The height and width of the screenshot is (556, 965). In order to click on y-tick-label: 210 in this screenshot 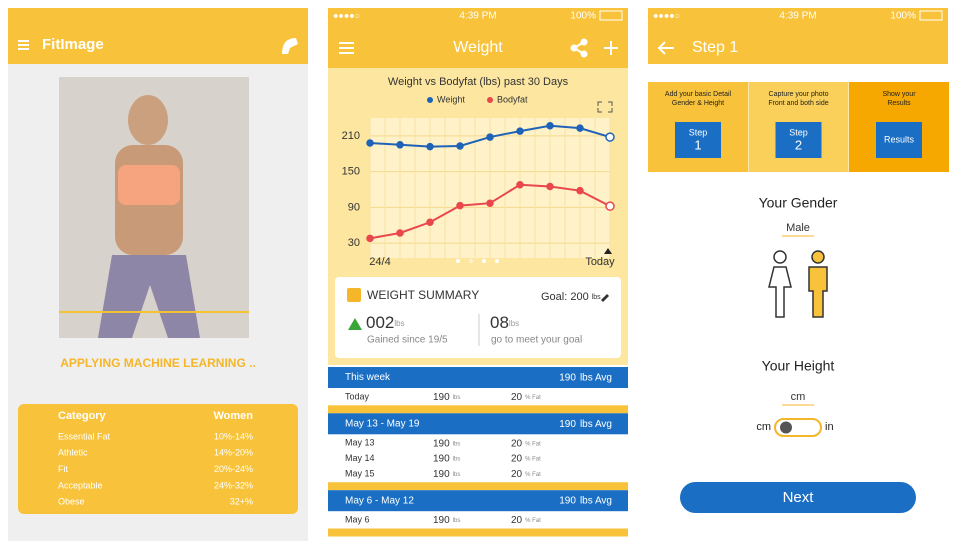, I will do `click(351, 136)`.